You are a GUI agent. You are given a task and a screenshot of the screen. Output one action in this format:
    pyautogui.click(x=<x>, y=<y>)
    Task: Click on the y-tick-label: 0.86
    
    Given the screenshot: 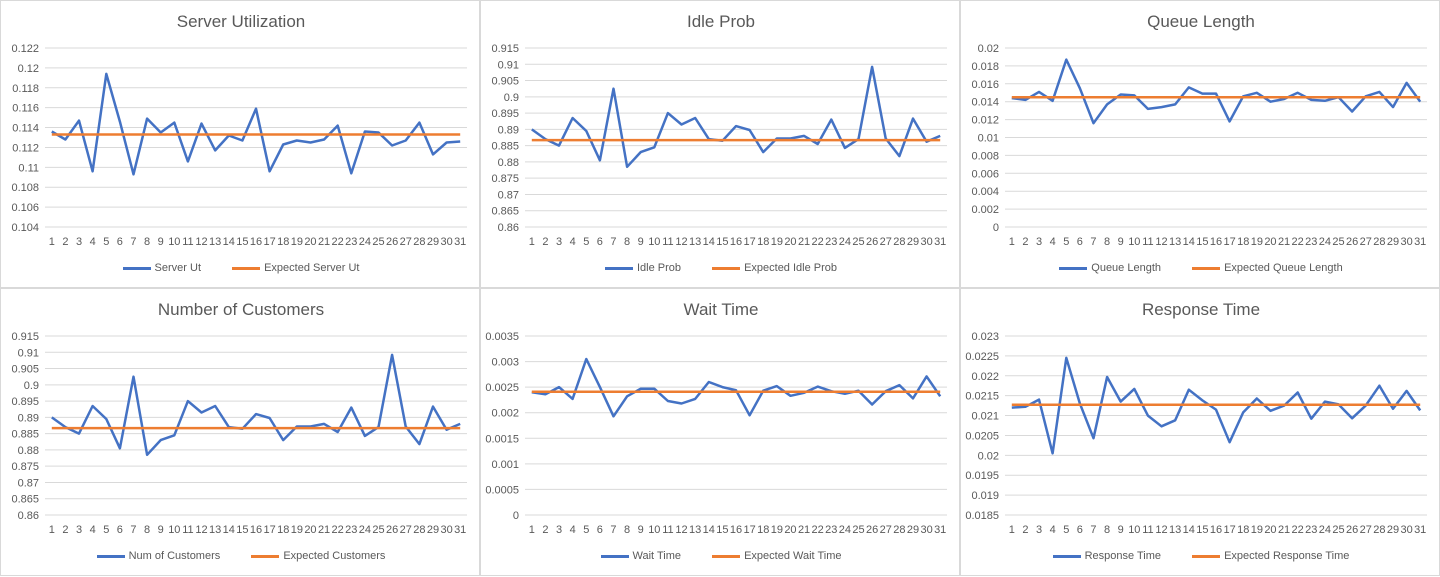 What is the action you would take?
    pyautogui.click(x=28, y=516)
    